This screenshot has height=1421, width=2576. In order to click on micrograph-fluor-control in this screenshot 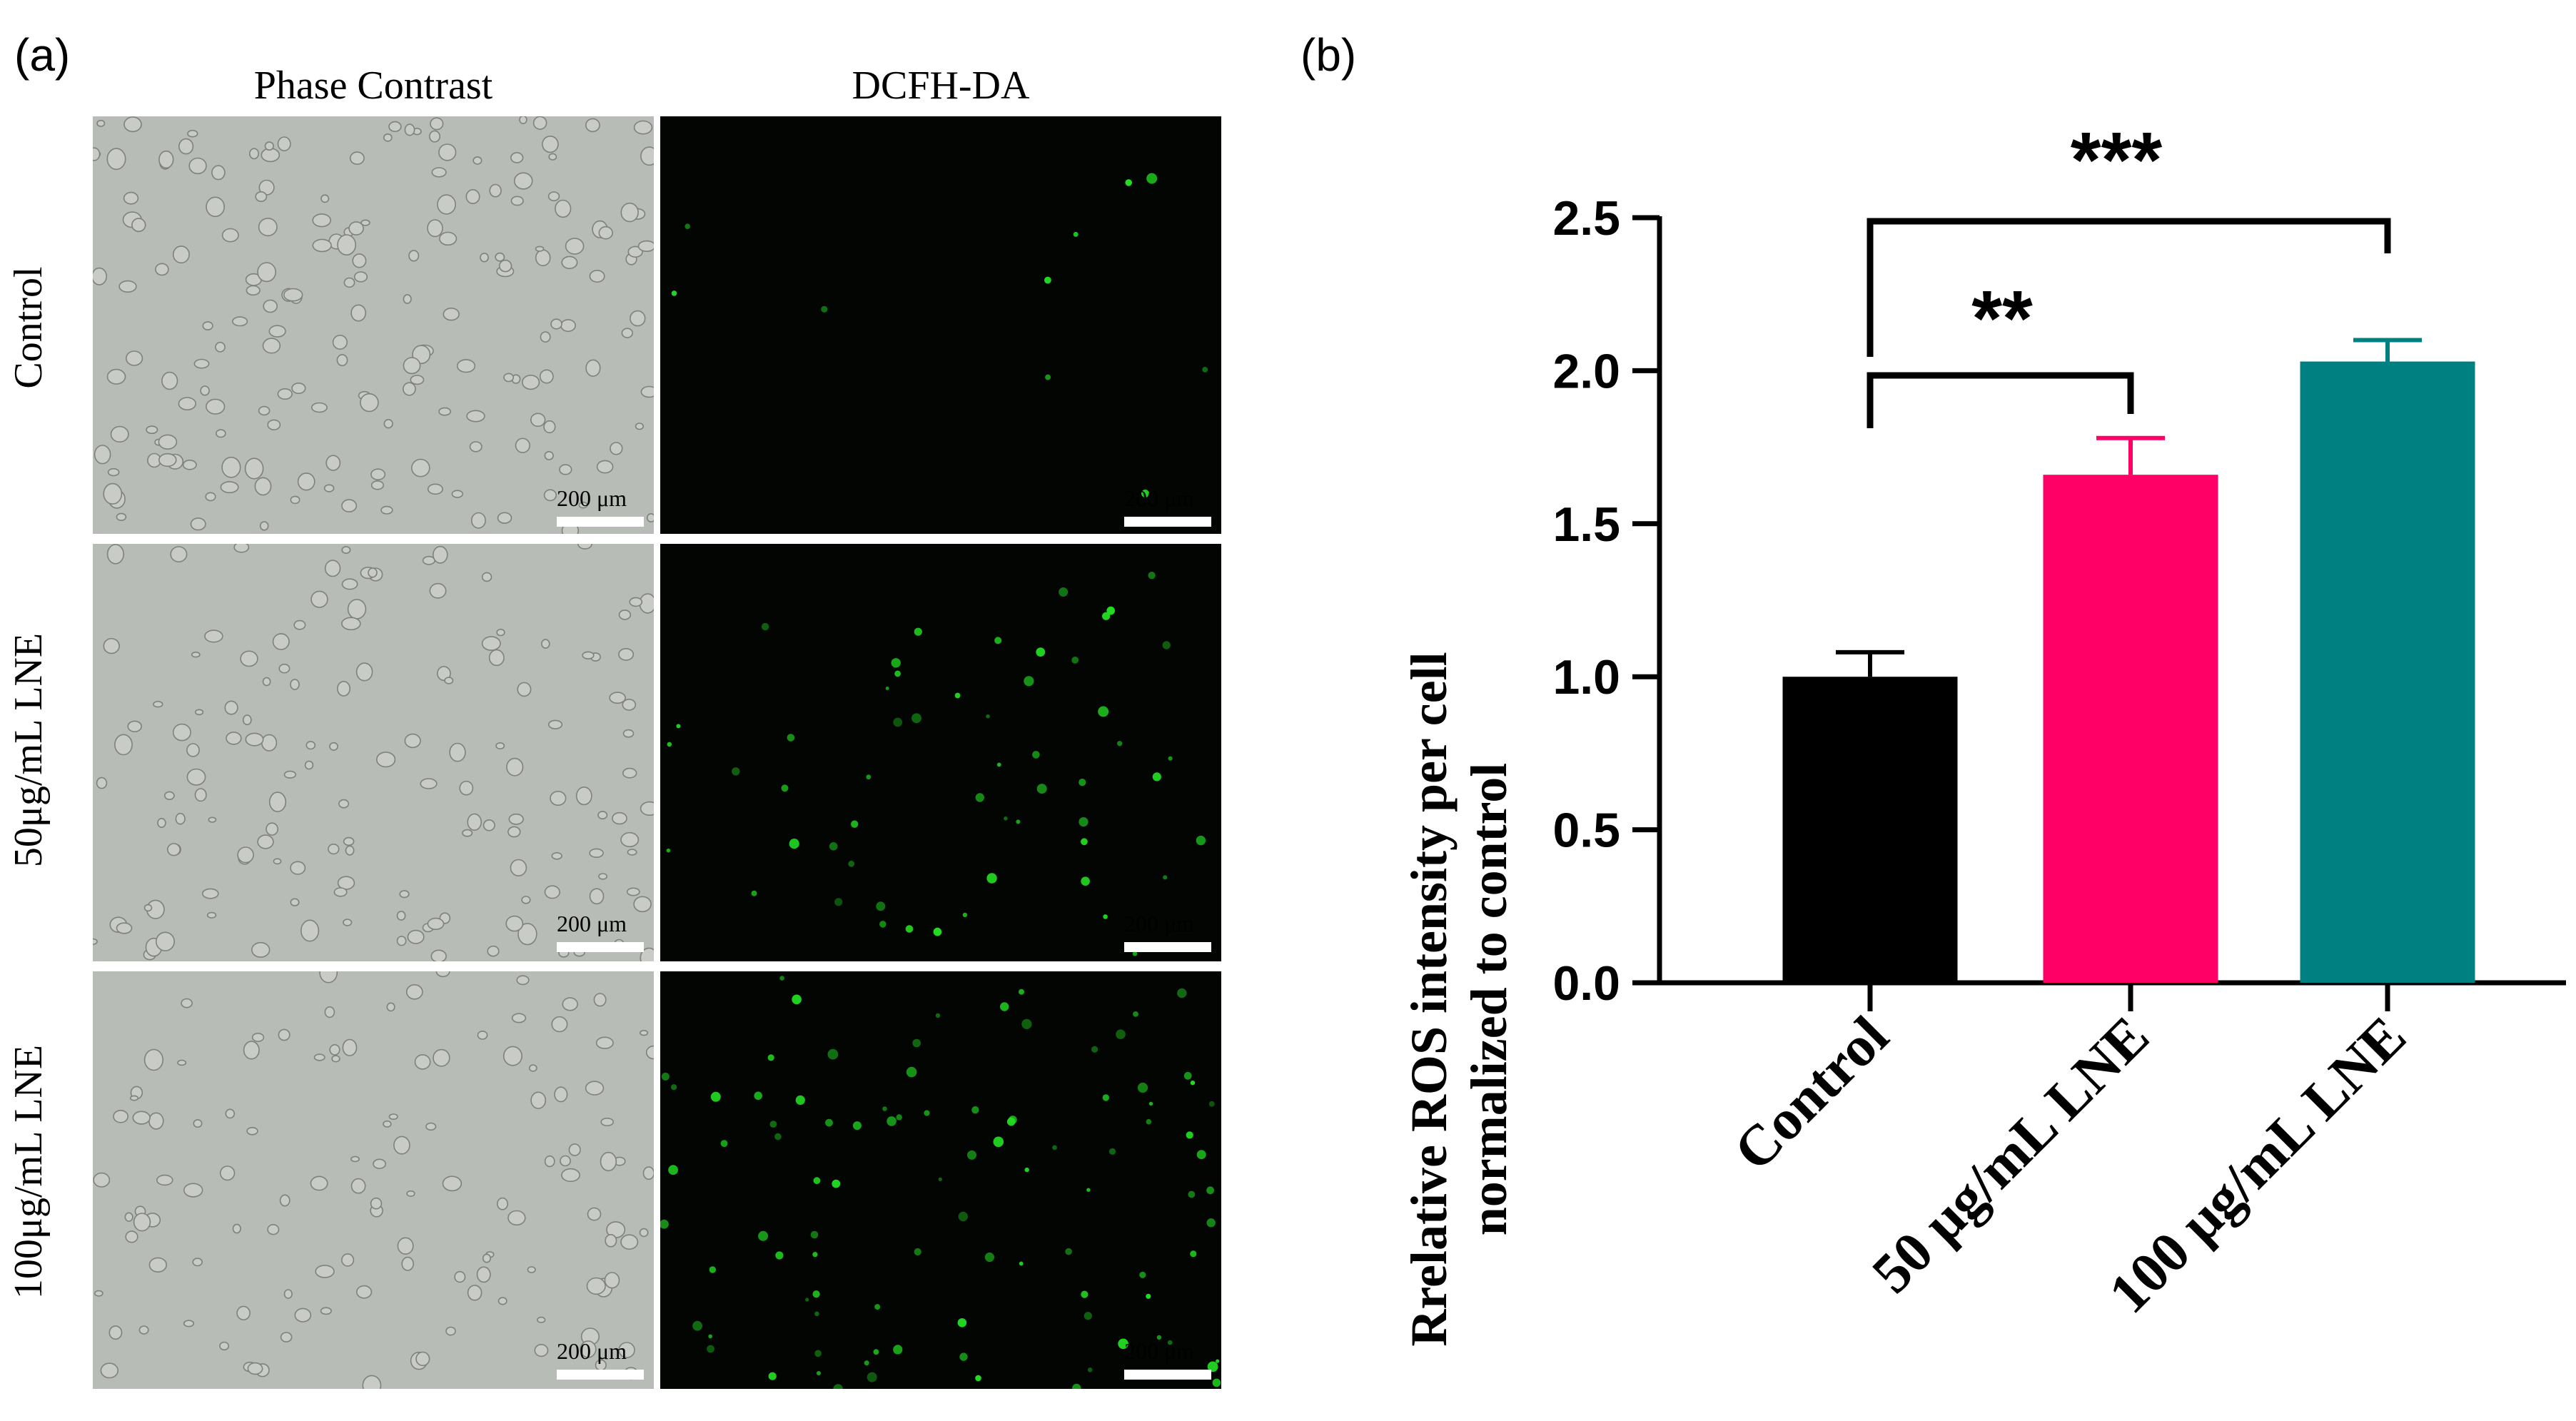, I will do `click(940, 325)`.